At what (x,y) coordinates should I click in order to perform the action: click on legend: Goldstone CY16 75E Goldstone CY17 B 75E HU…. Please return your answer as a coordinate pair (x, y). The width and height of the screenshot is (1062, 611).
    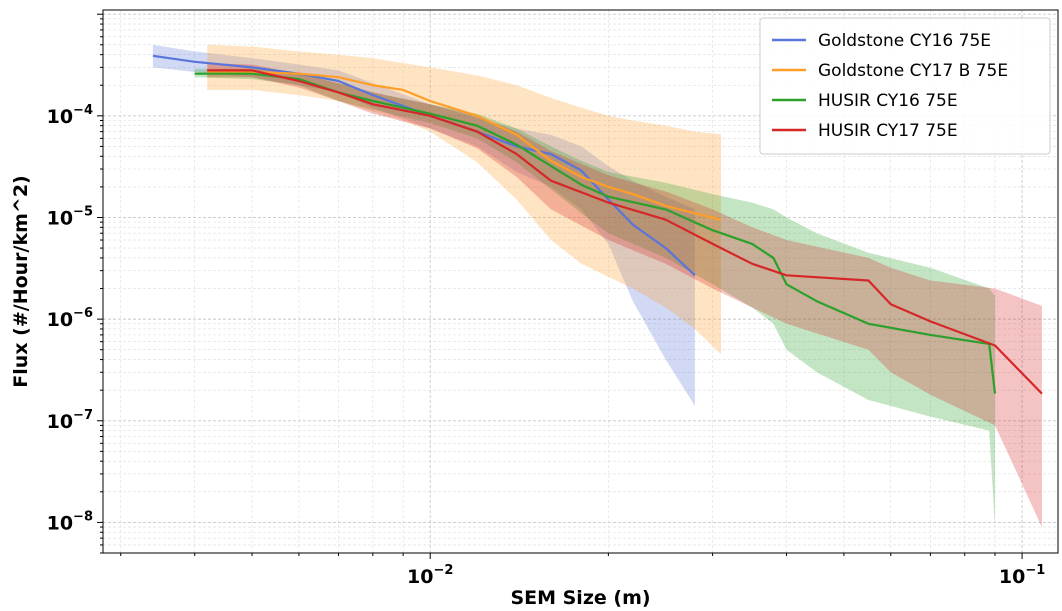
    Looking at the image, I should click on (905, 86).